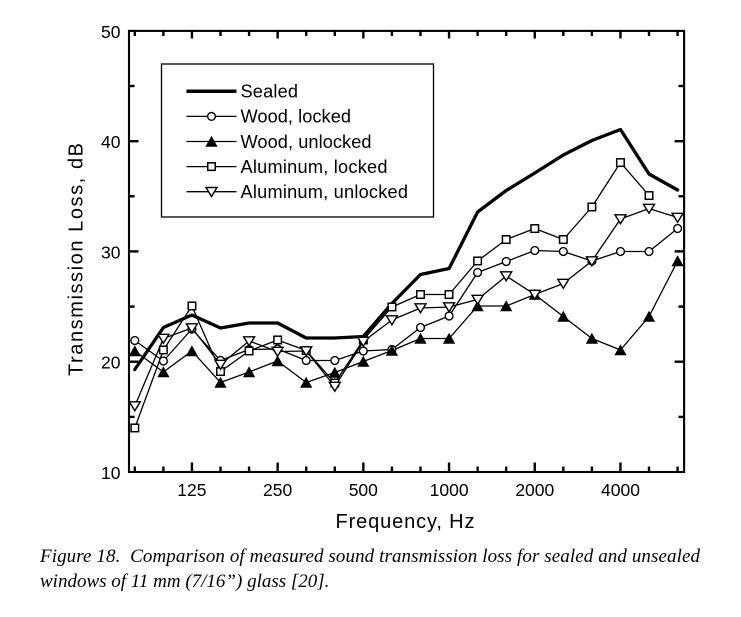  I want to click on svg-text: Aluminum, locked, so click(314, 167).